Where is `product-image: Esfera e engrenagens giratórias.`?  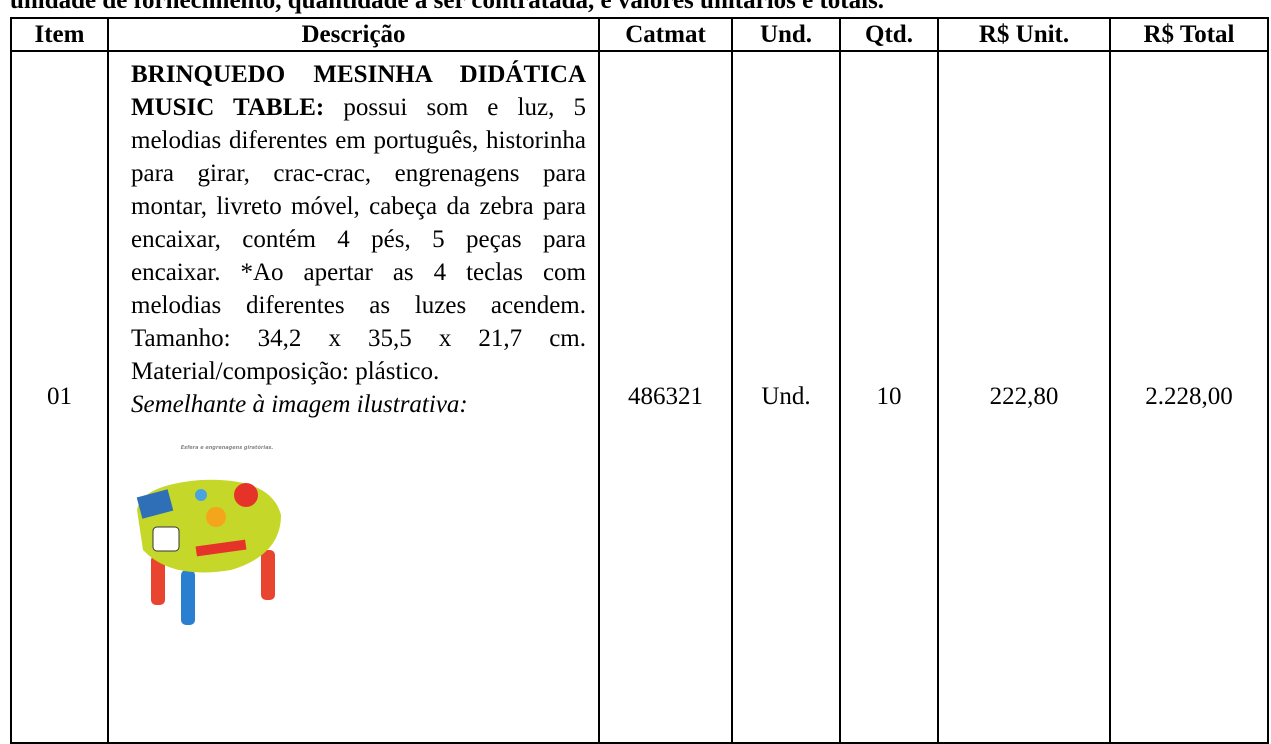 product-image: Esfera e engrenagens giratórias. is located at coordinates (208, 534).